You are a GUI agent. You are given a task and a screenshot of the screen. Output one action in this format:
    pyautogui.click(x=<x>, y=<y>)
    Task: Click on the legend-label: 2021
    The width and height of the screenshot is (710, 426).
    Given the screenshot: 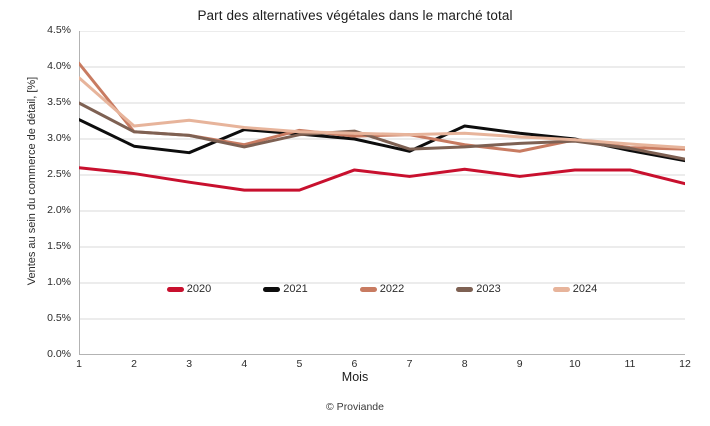 What is the action you would take?
    pyautogui.click(x=295, y=289)
    